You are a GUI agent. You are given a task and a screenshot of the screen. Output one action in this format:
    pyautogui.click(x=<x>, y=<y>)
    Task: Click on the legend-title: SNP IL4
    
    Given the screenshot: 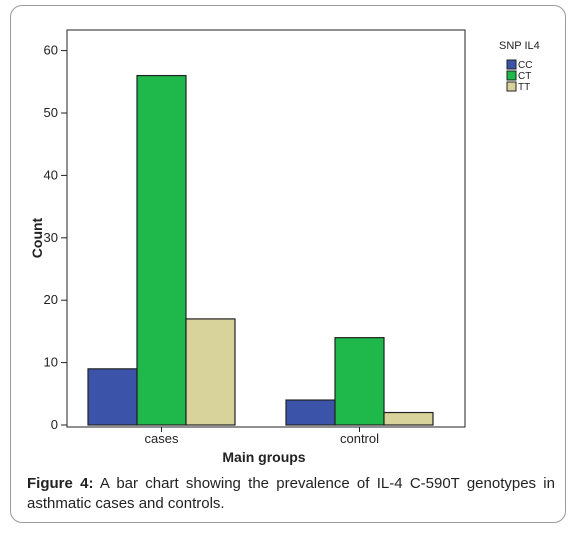 What is the action you would take?
    pyautogui.click(x=519, y=46)
    